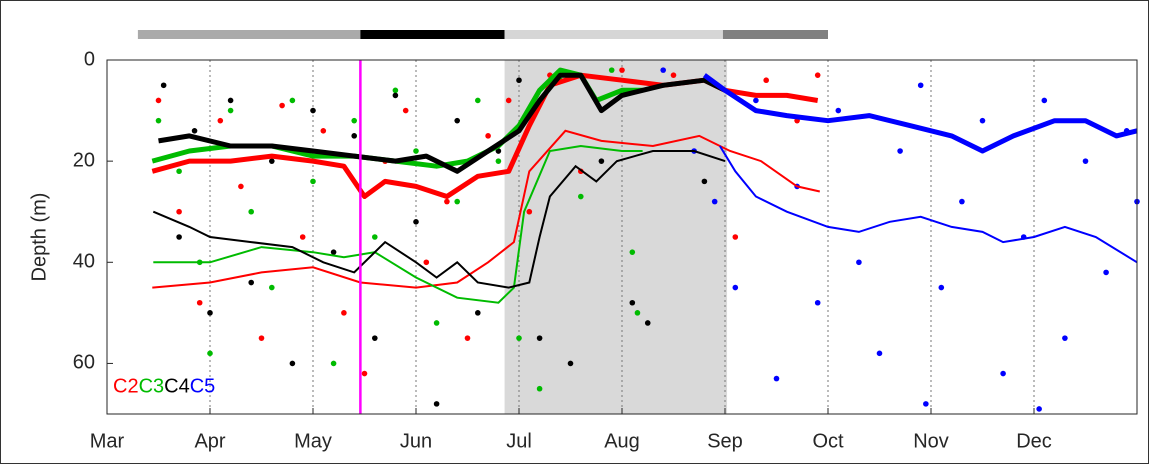 The image size is (1149, 464). What do you see at coordinates (209, 441) in the screenshot?
I see `x-tick-label: Apr` at bounding box center [209, 441].